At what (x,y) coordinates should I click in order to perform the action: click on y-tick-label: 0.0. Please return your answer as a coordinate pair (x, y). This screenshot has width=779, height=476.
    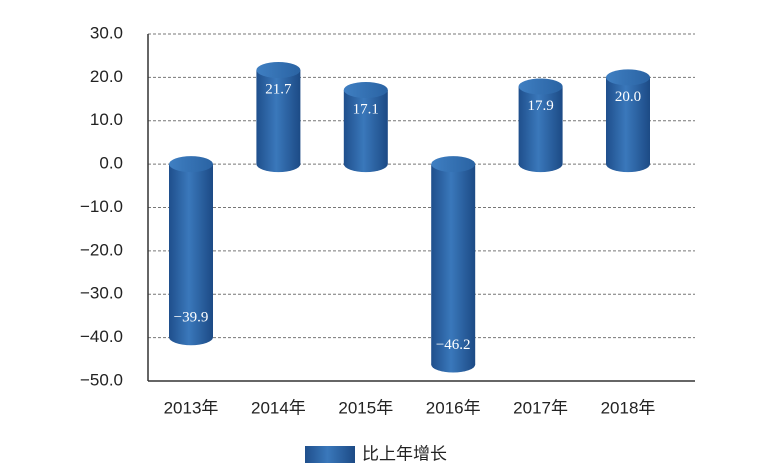
    Looking at the image, I should click on (111, 163).